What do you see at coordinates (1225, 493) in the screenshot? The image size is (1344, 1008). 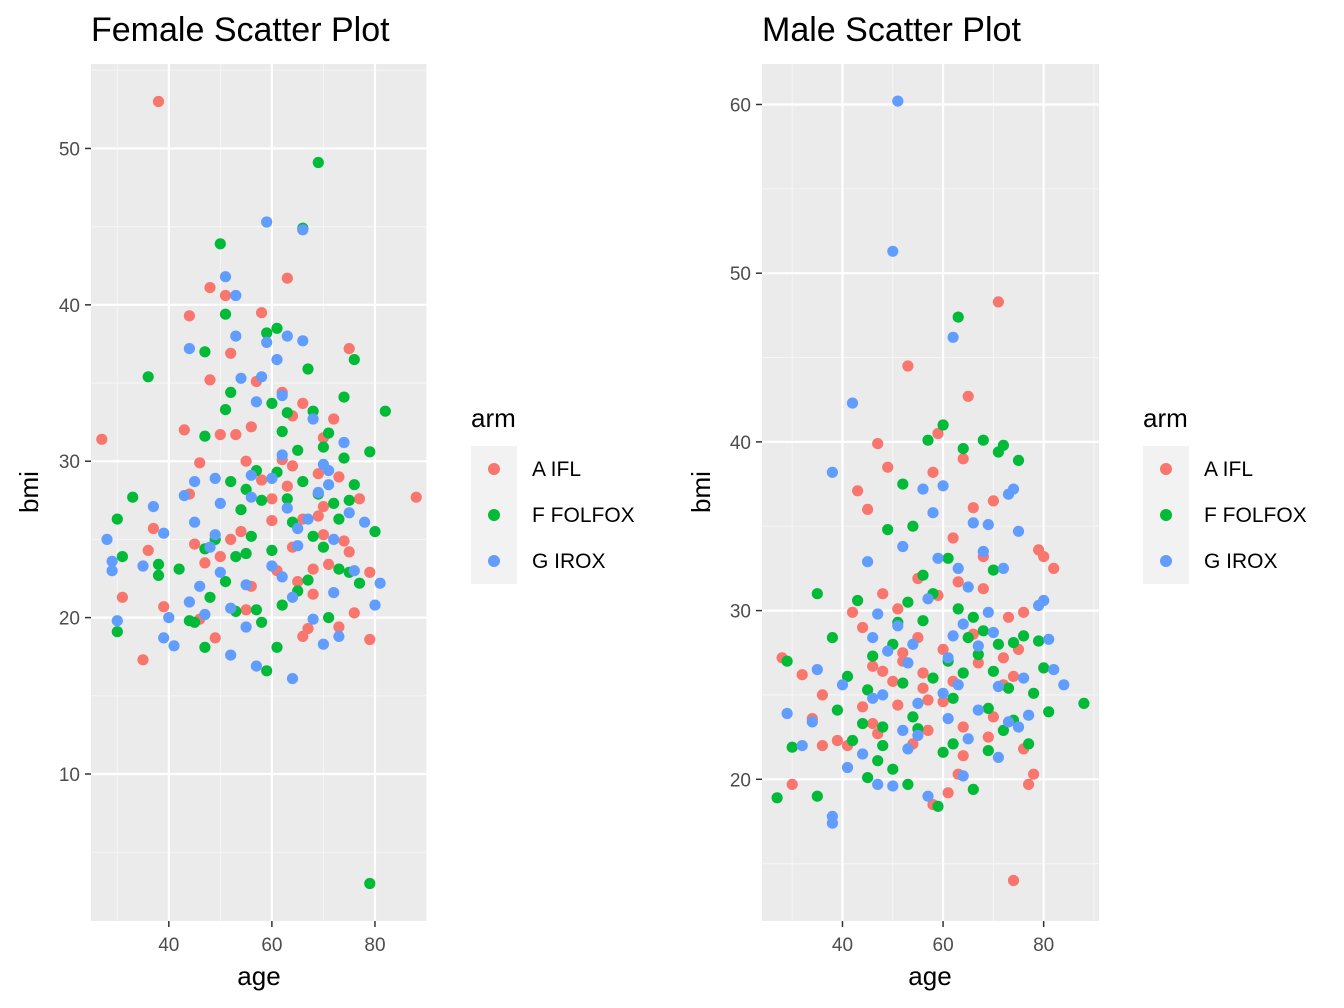 I see `male-legend: arm A IFL F FOLFOX G IROX` at bounding box center [1225, 493].